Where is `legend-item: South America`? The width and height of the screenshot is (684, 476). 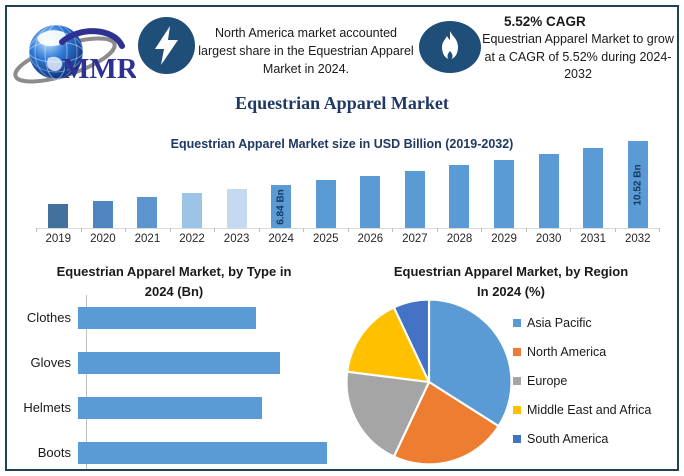
legend-item: South America is located at coordinates (582, 438).